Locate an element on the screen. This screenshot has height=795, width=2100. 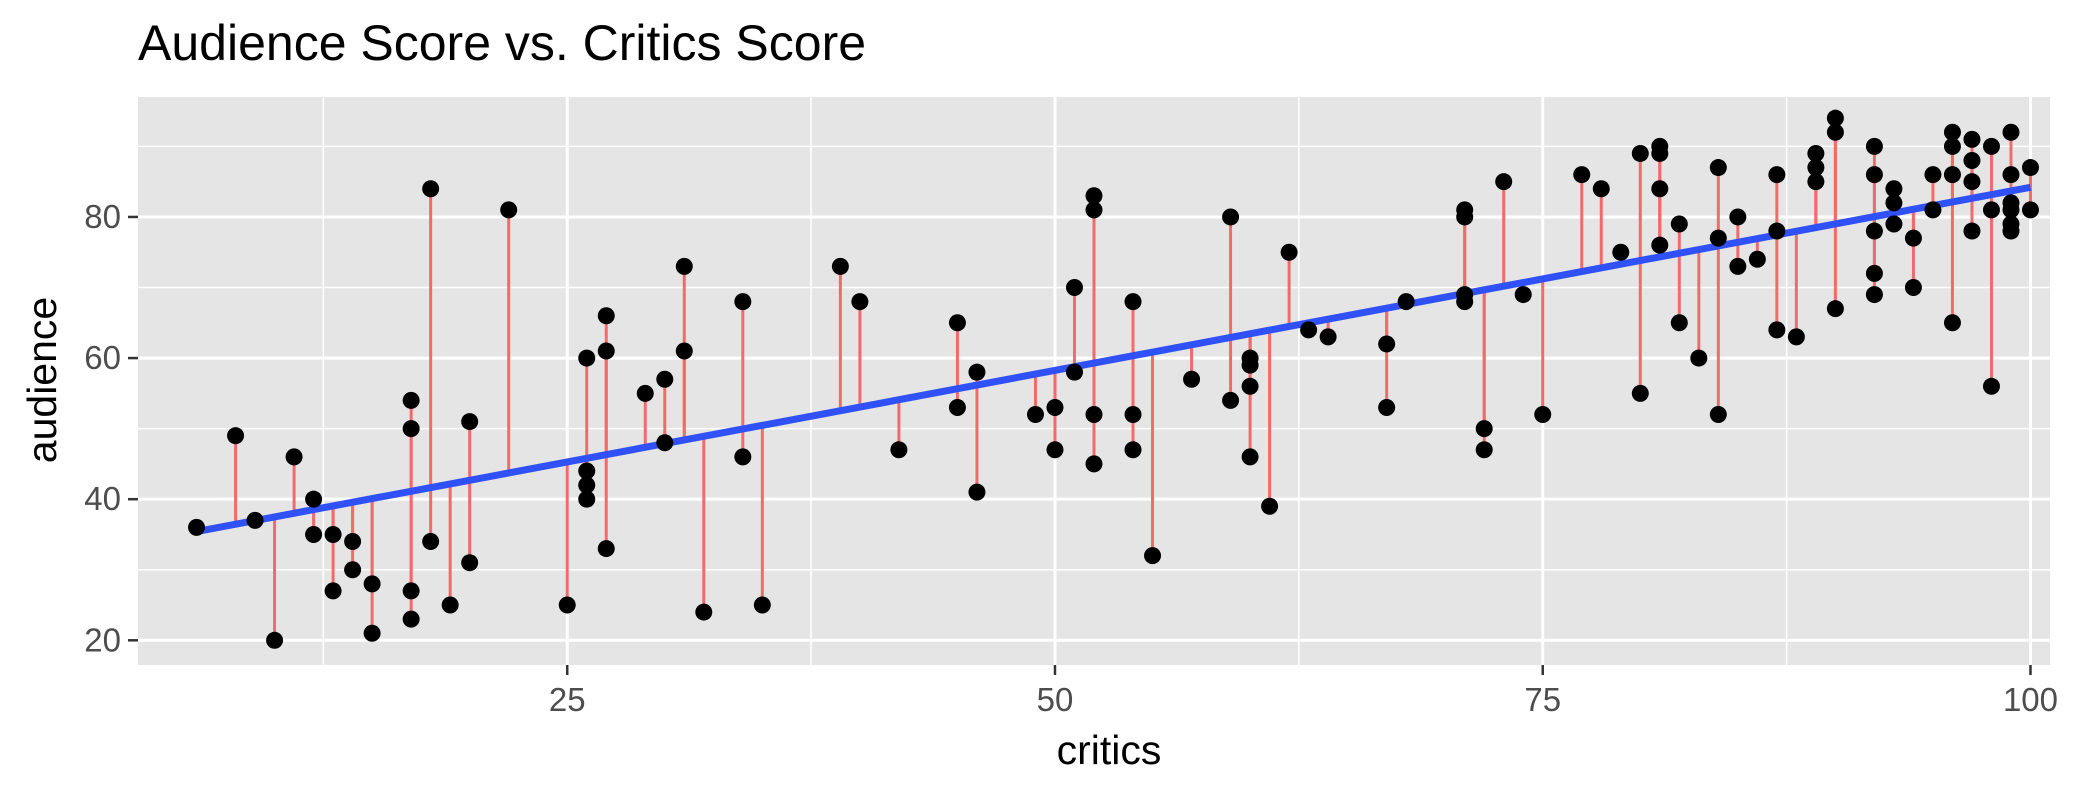
y-axis-title: audience is located at coordinates (42, 380).